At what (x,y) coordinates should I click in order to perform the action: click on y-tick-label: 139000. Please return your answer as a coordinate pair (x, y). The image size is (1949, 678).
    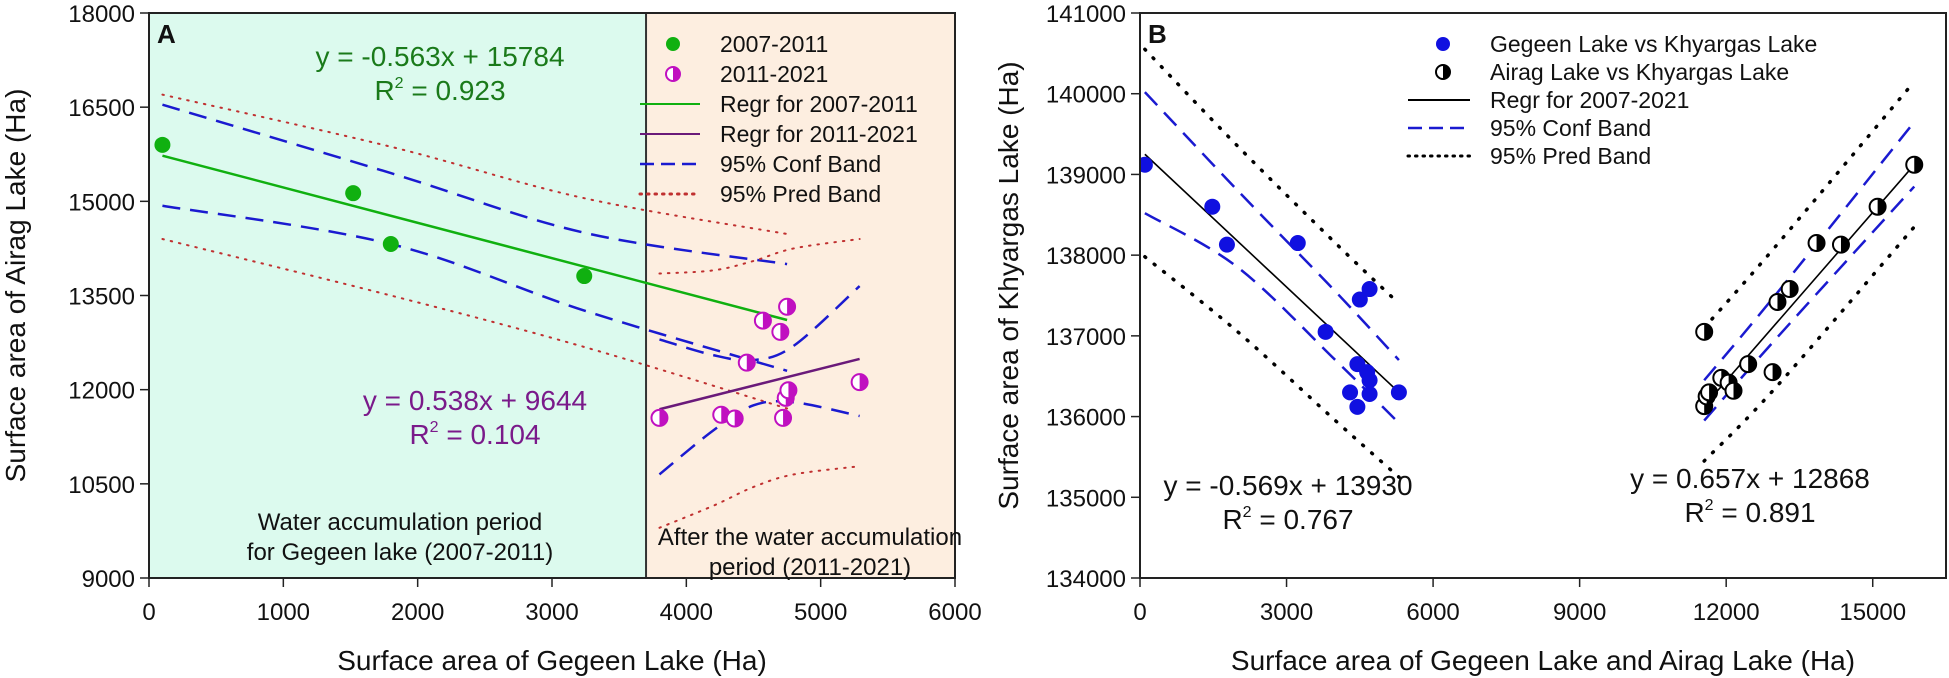
    Looking at the image, I should click on (1086, 175).